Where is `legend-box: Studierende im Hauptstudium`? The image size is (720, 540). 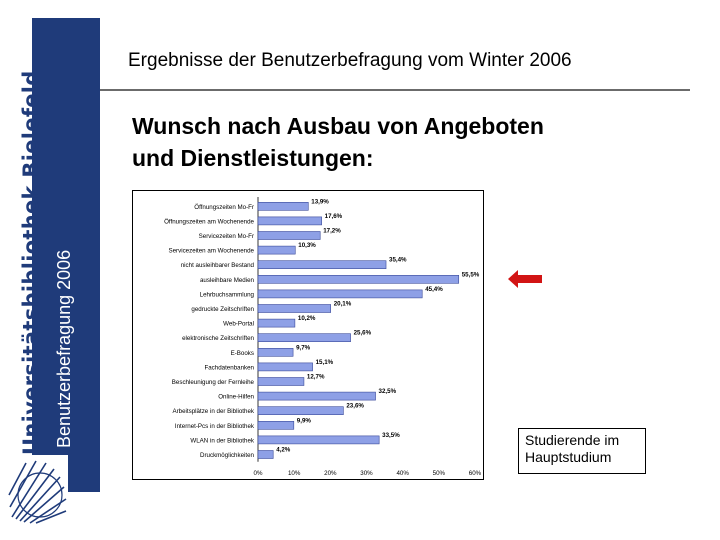
legend-box: Studierende im Hauptstudium is located at coordinates (582, 451).